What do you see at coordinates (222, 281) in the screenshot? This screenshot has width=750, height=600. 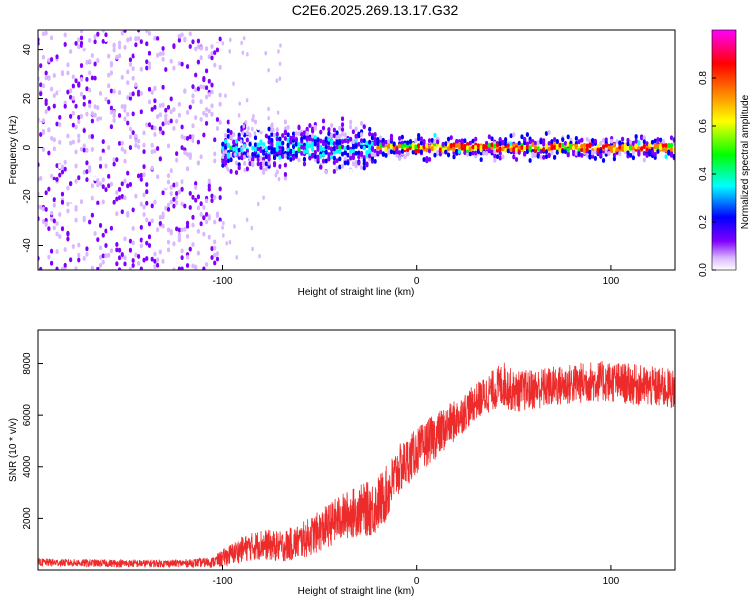 I see `x-tick-label: -100` at bounding box center [222, 281].